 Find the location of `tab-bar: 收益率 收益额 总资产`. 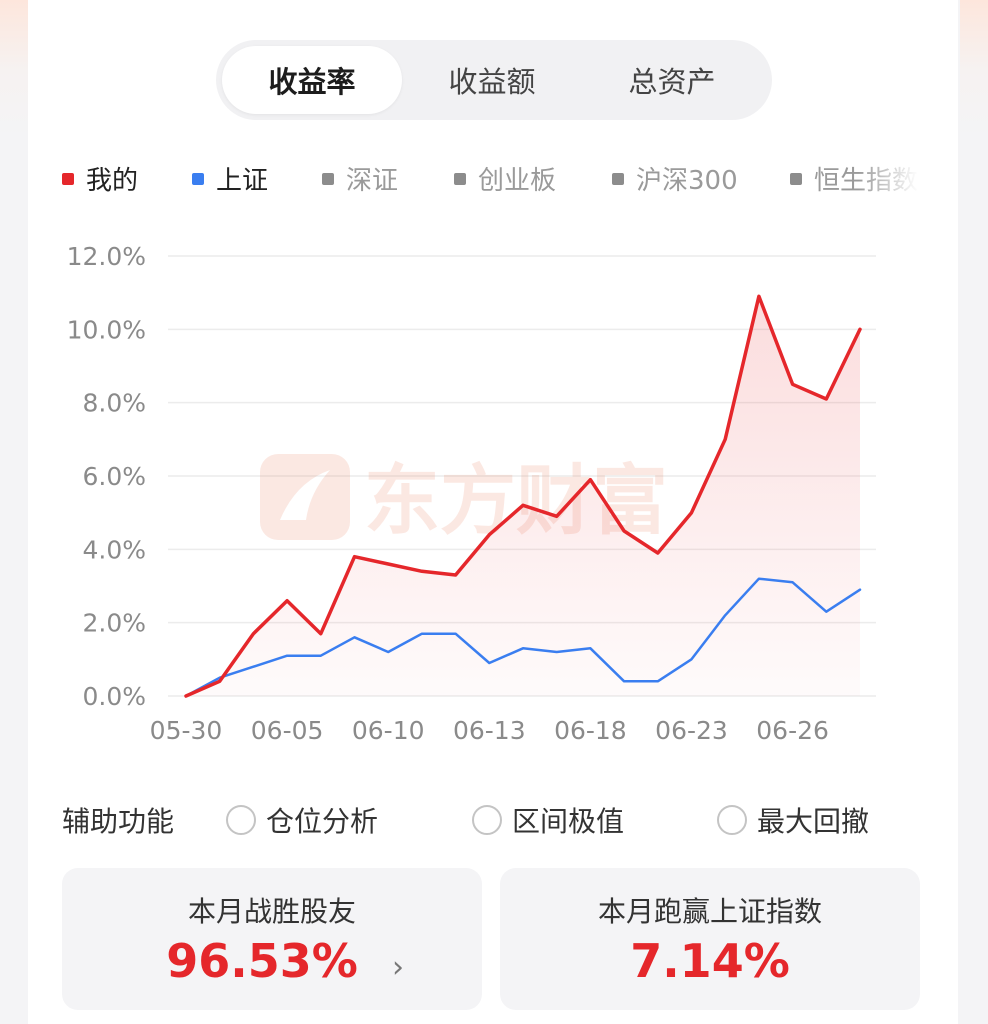

tab-bar: 收益率 收益额 总资产 is located at coordinates (494, 80).